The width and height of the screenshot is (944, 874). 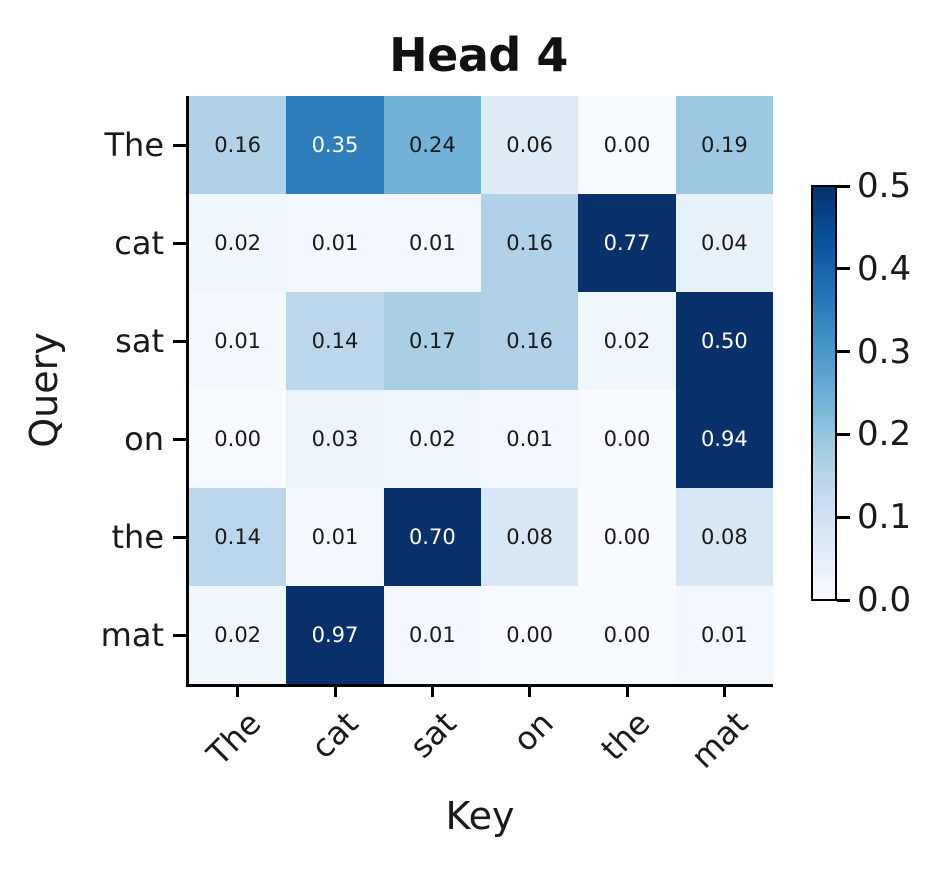 I want to click on chart-title: Head 4, so click(x=478, y=55).